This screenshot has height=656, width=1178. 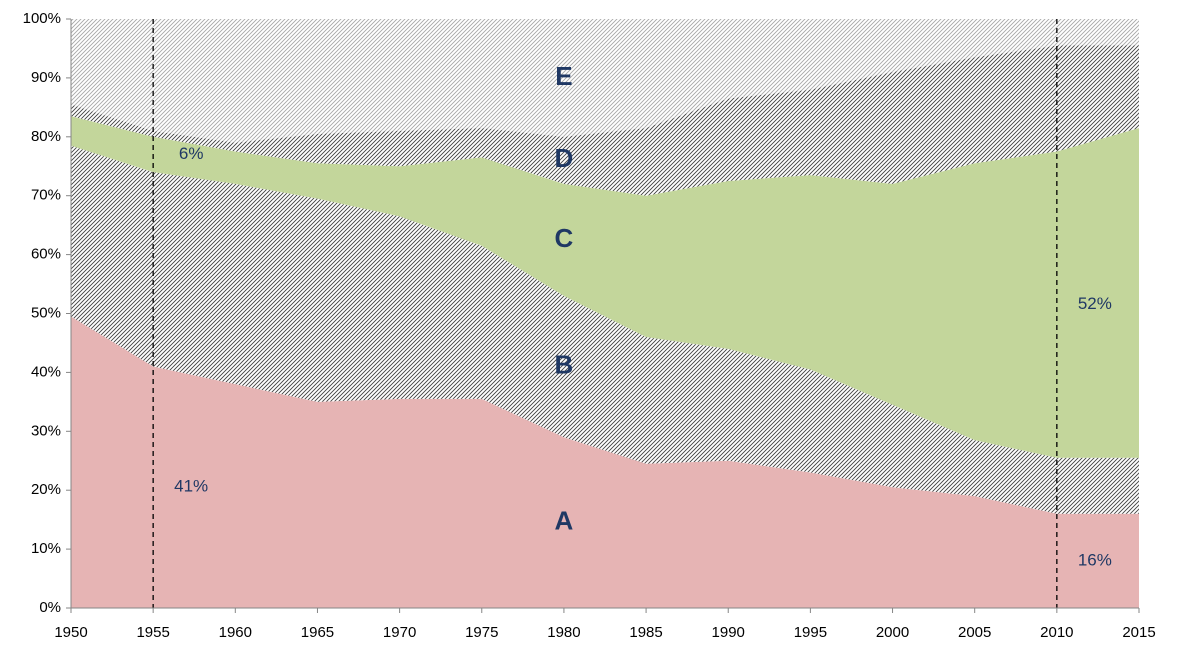 I want to click on series-label: C, so click(x=564, y=238).